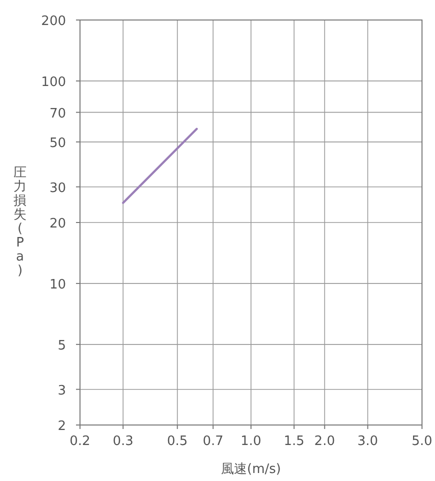 This screenshot has height=481, width=435. I want to click on y-tick-label: 3, so click(62, 390).